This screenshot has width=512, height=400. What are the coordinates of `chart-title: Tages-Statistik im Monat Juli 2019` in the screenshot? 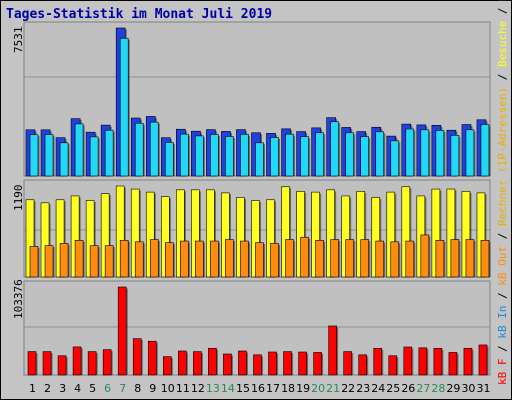 It's located at (139, 14).